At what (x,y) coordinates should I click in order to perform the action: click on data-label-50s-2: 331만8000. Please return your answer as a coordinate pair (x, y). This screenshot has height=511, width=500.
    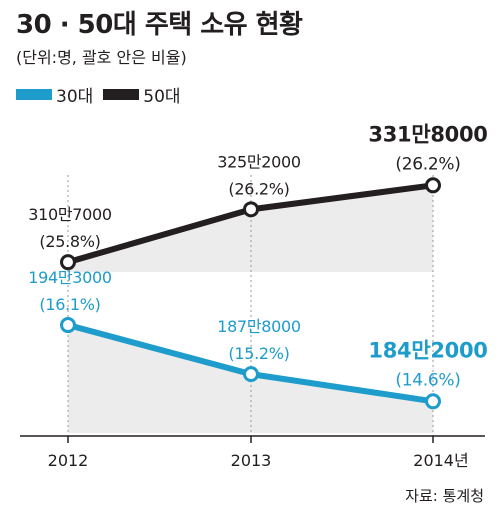
    Looking at the image, I should click on (427, 134).